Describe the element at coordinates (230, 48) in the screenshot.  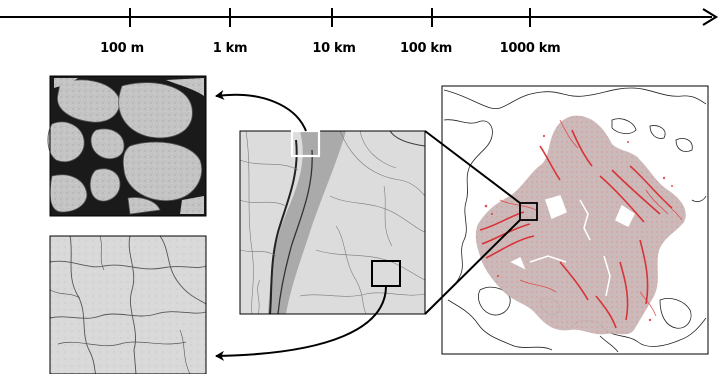
I see `tick-label-1km: 1 km` at that location.